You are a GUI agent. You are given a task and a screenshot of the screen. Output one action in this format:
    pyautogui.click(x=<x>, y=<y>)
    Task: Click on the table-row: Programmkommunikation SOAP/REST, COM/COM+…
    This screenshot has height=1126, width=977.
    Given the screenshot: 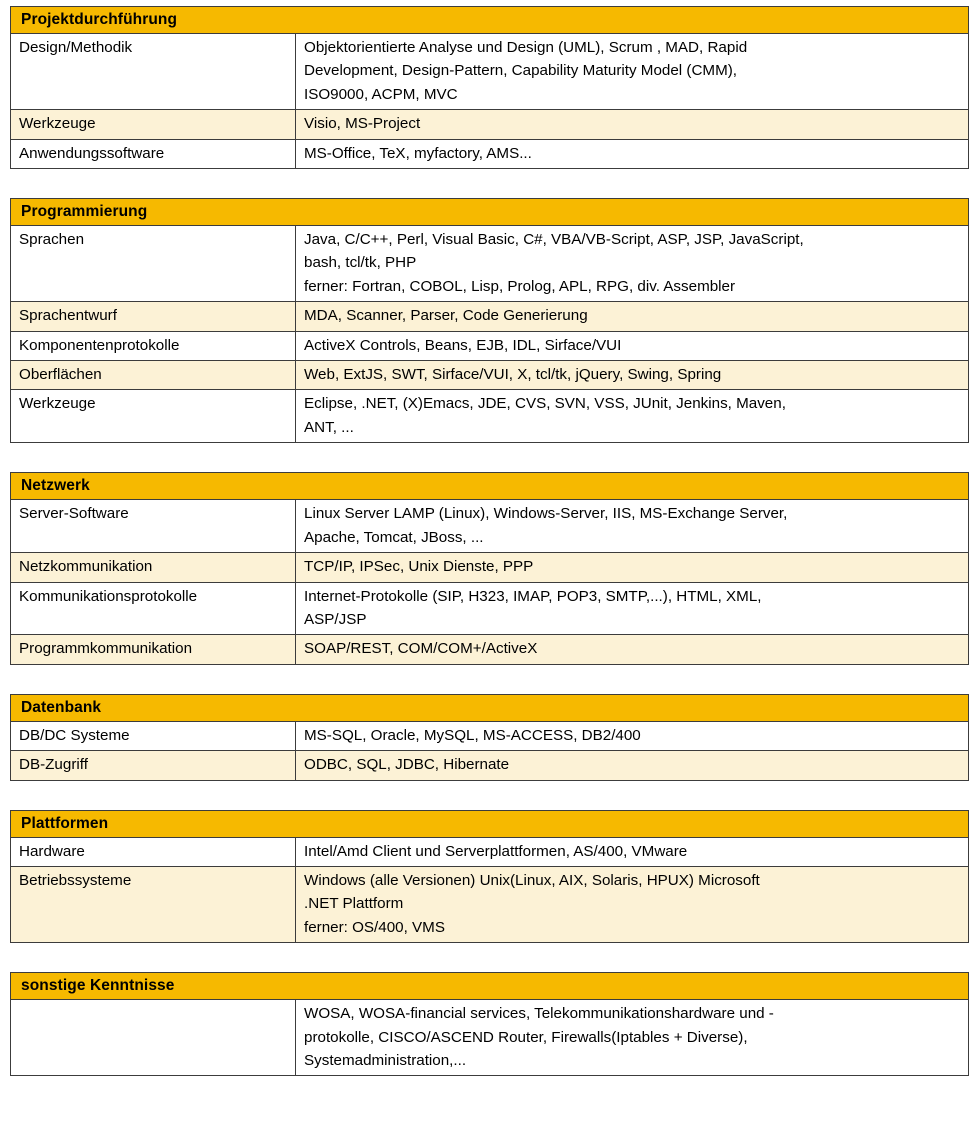 What is the action you would take?
    pyautogui.click(x=490, y=649)
    